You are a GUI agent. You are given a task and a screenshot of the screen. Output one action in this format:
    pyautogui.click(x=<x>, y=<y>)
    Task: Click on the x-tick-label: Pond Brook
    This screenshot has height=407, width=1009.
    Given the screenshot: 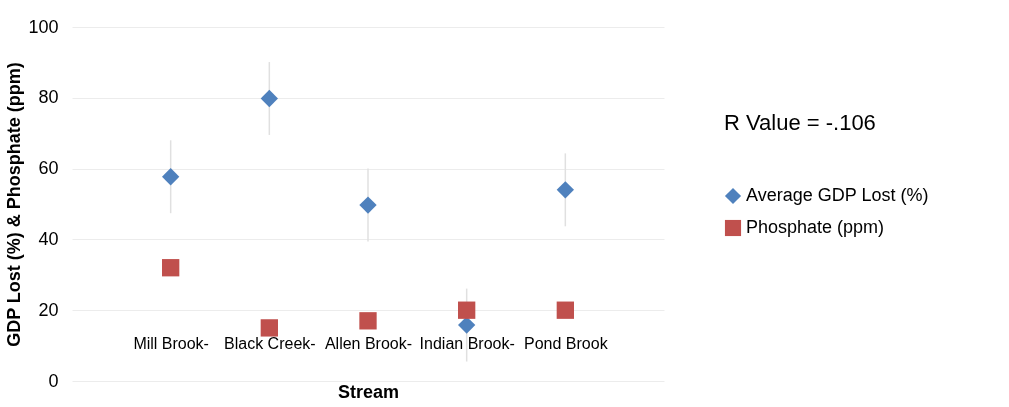 What is the action you would take?
    pyautogui.click(x=566, y=343)
    